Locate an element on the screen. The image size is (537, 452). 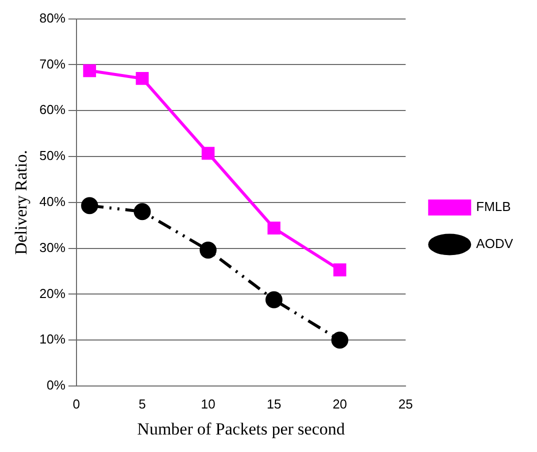
y-tick-label: 10% is located at coordinates (52, 339).